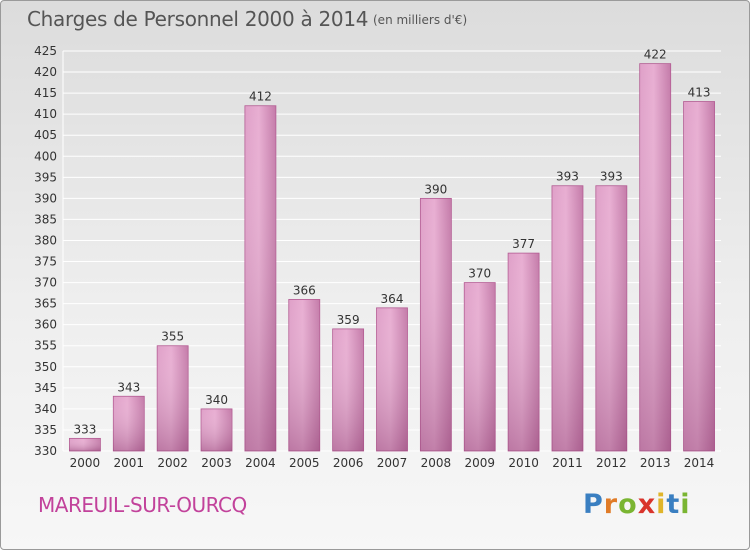 The height and width of the screenshot is (550, 750). What do you see at coordinates (198, 19) in the screenshot?
I see `chart-title: Charges de Personnel 2000 à 2014` at bounding box center [198, 19].